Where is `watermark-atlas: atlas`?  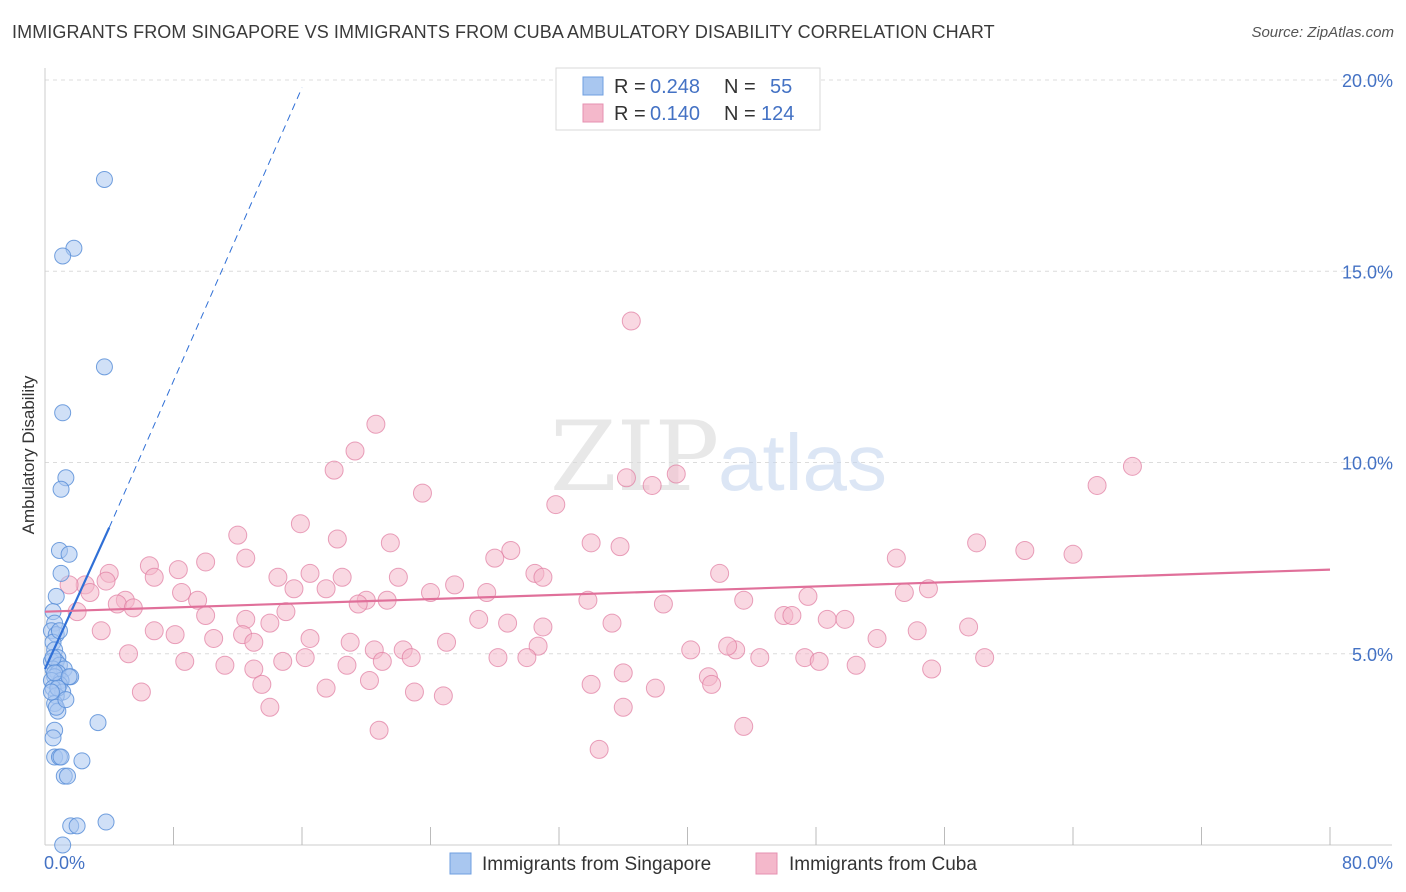 watermark-atlas: atlas is located at coordinates (802, 462).